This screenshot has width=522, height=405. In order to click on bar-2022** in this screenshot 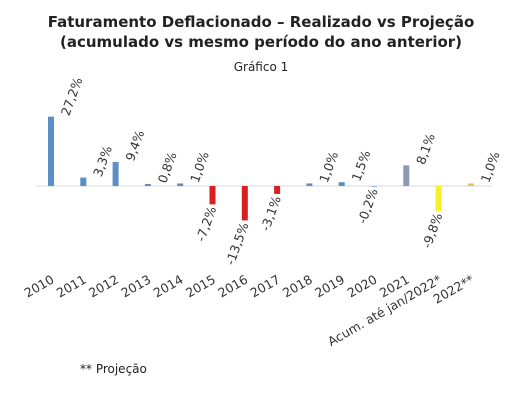, I will do `click(470, 184)`.